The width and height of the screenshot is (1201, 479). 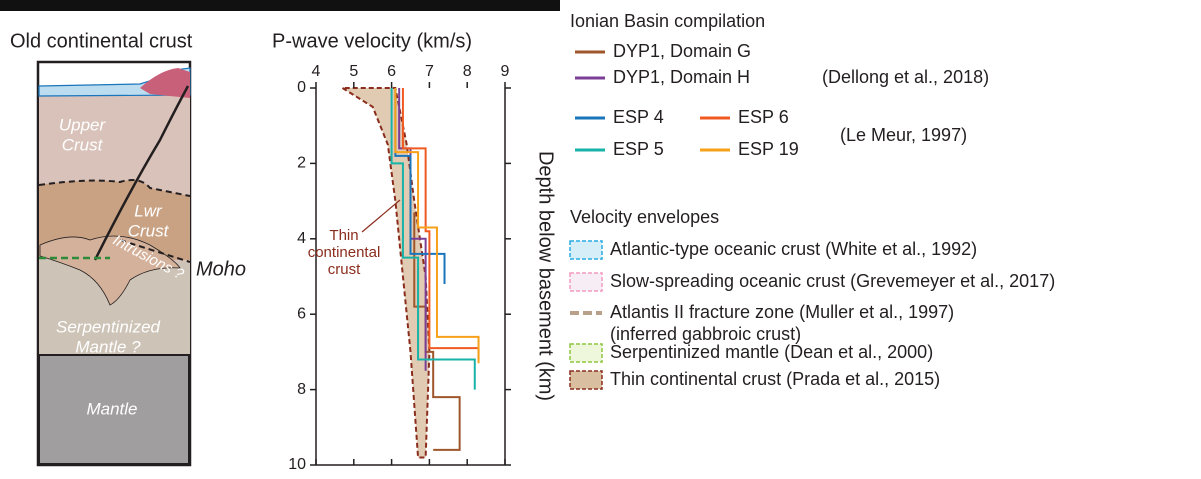 I want to click on reference: (Le Meur, 1997), so click(x=903, y=135).